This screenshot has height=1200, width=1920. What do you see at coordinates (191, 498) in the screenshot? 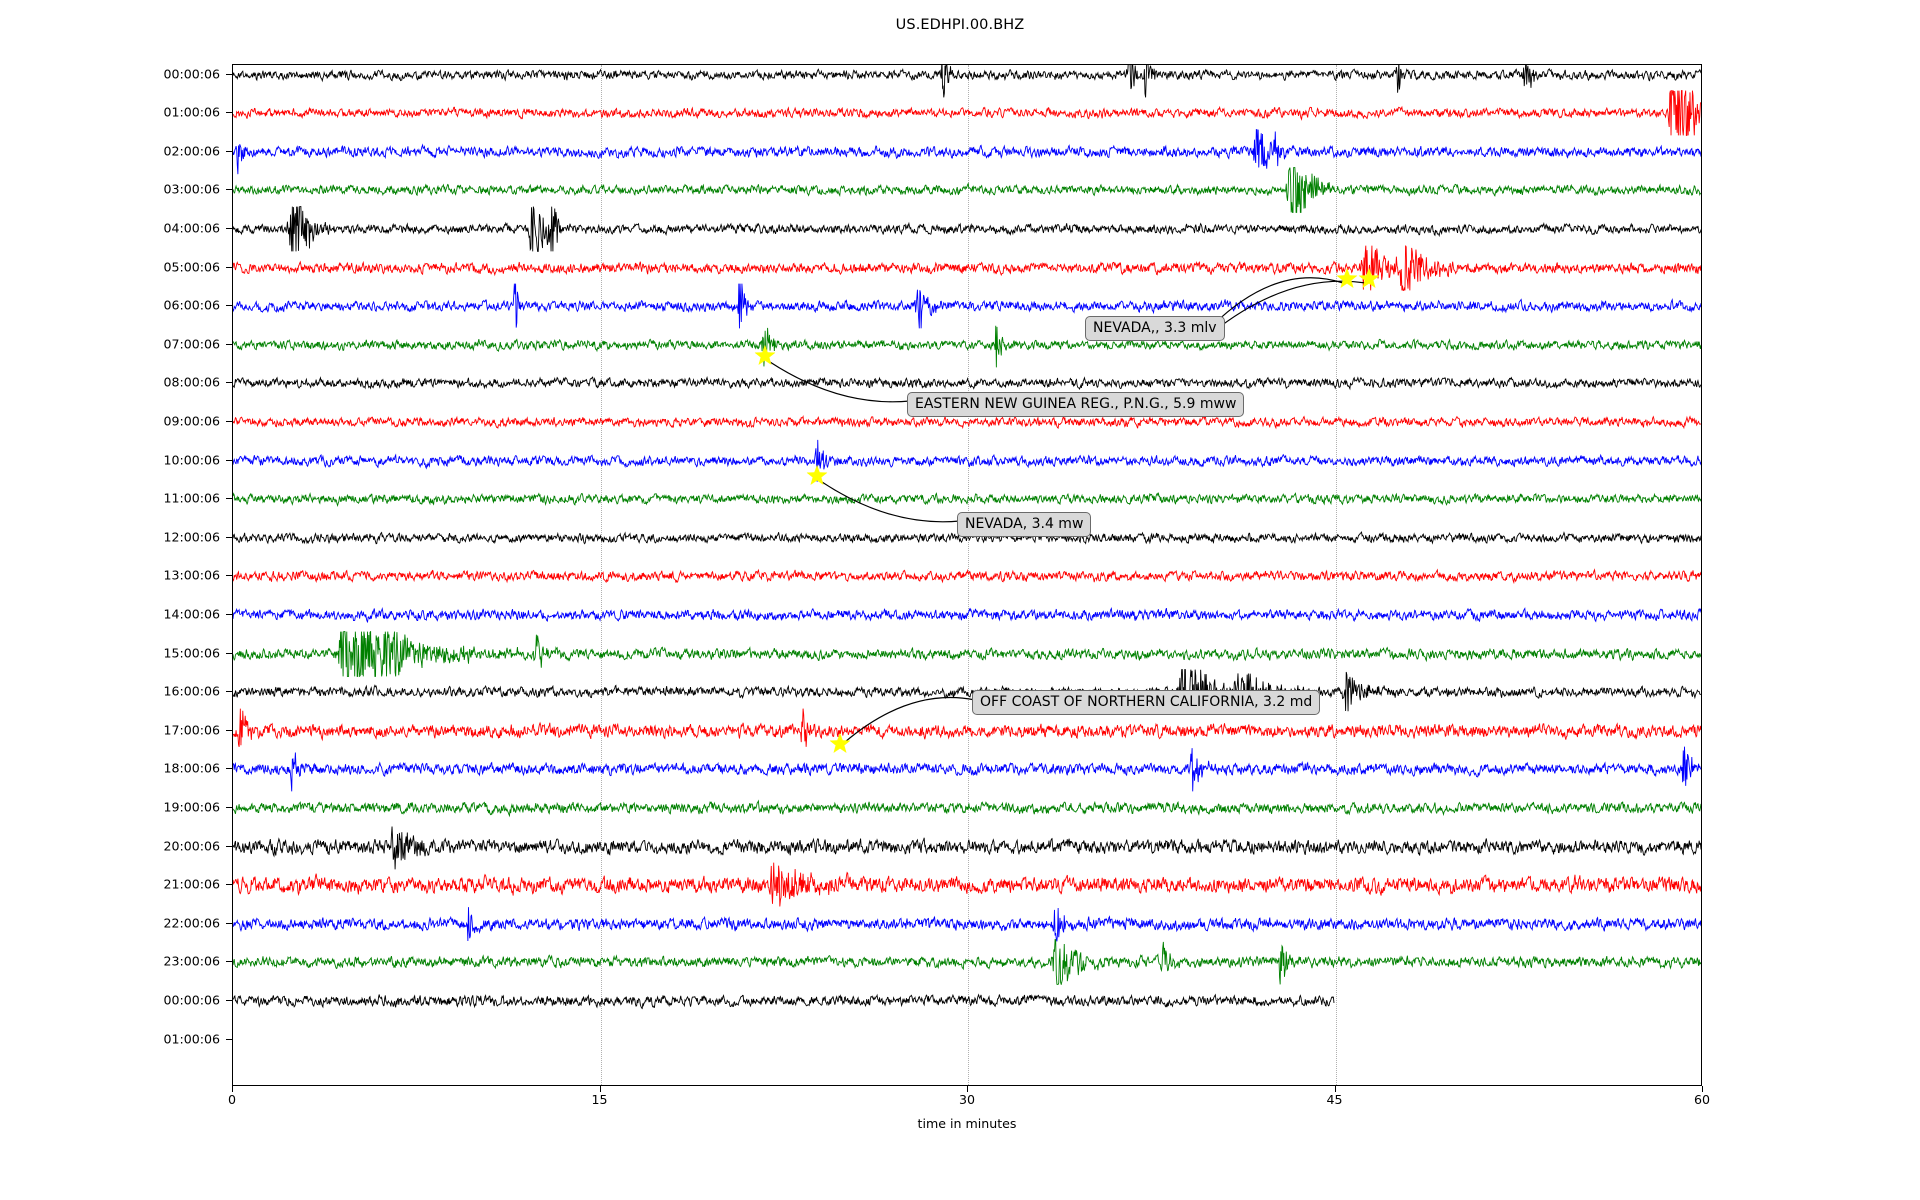
I see `y-axis-tick-label: 11:00:06` at bounding box center [191, 498].